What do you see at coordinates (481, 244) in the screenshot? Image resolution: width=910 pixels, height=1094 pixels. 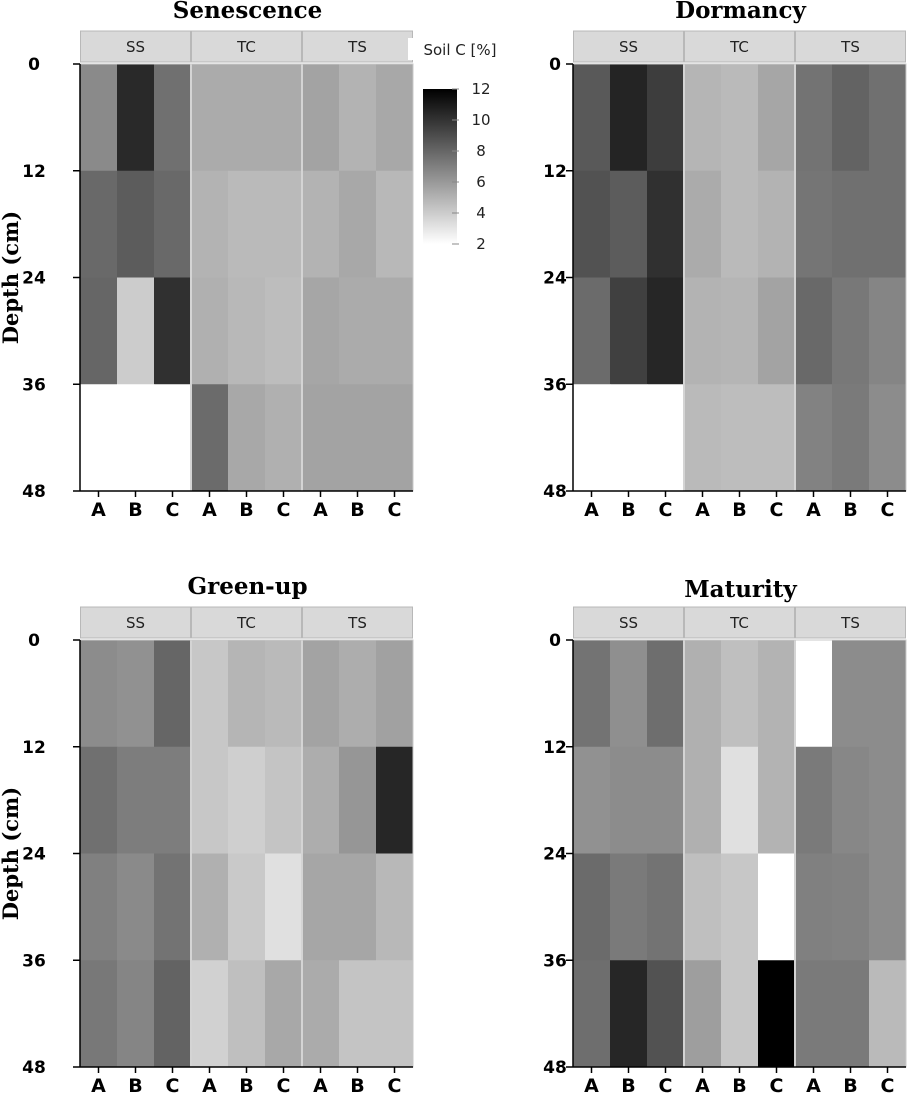 I see `colorbar-tick-label: 2` at bounding box center [481, 244].